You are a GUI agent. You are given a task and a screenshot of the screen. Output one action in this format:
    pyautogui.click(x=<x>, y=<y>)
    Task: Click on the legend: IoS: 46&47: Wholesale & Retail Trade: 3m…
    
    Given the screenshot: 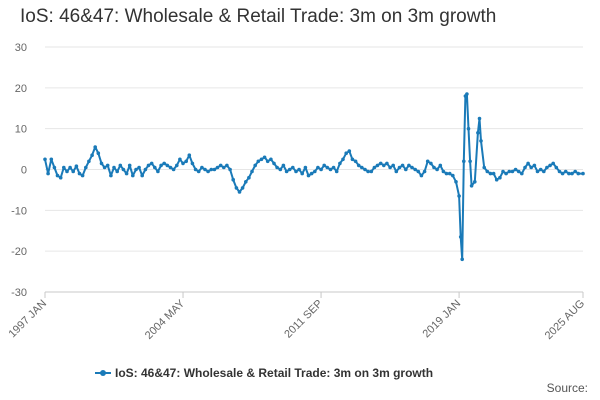 What is the action you would take?
    pyautogui.click(x=264, y=373)
    